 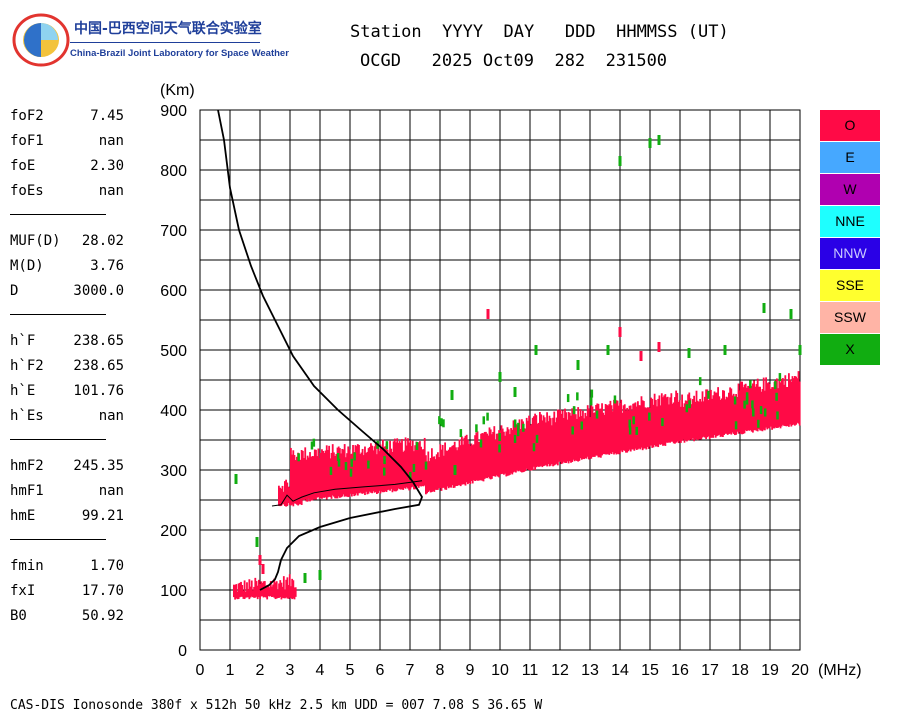 I want to click on param-row: fmin 1.70, so click(x=70, y=568).